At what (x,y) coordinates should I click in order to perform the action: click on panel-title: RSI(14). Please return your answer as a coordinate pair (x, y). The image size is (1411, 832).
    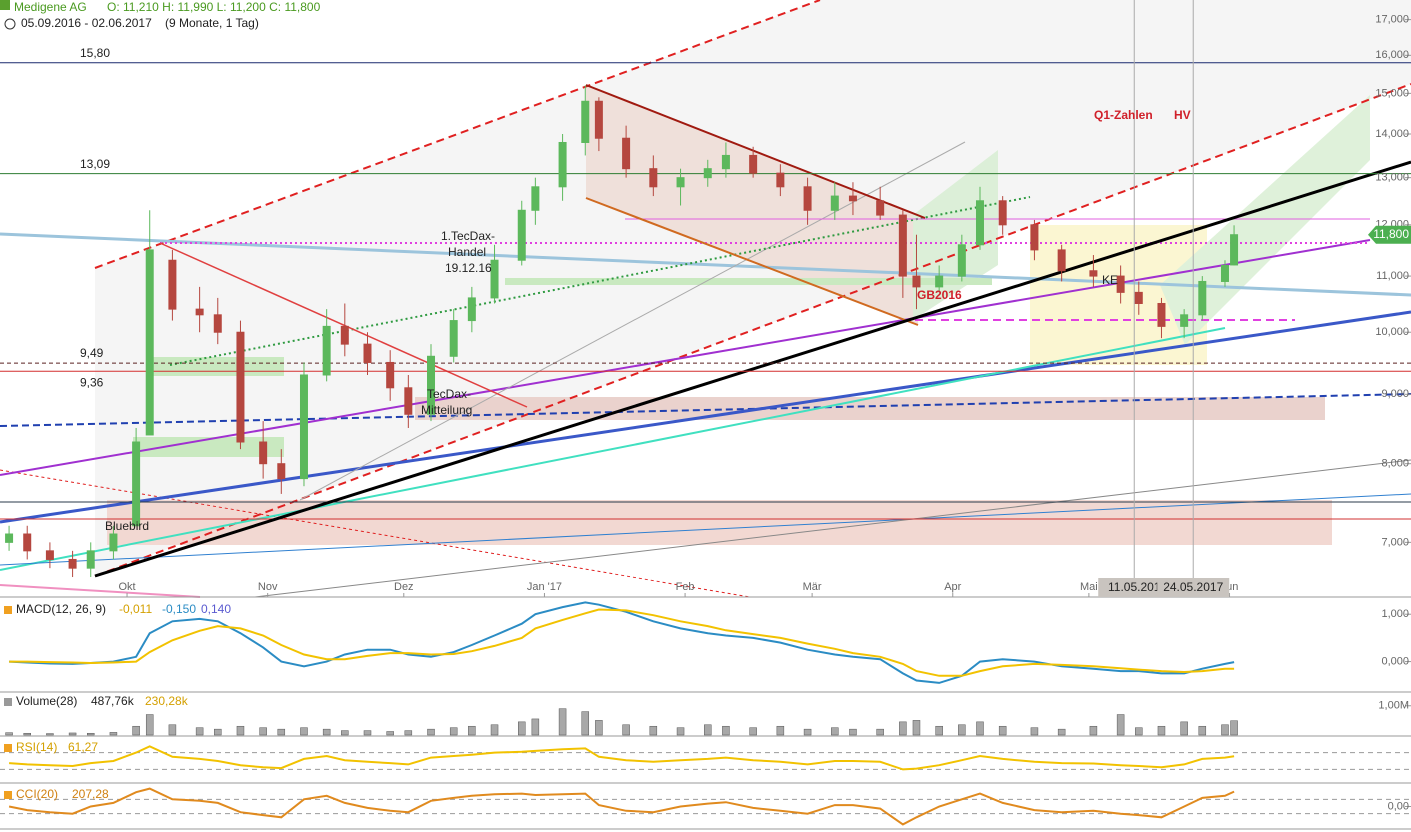
    Looking at the image, I should click on (36, 747).